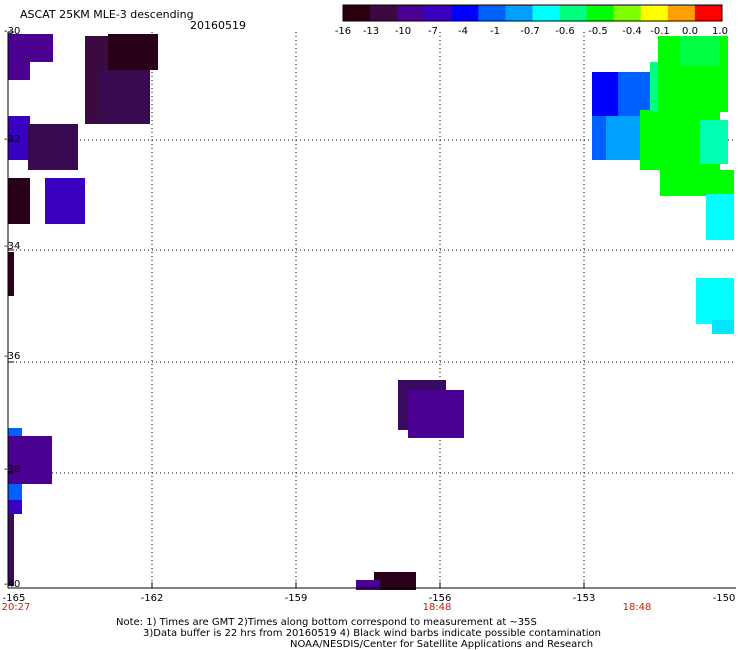  What do you see at coordinates (12, 584) in the screenshot?
I see `lat-label: -40` at bounding box center [12, 584].